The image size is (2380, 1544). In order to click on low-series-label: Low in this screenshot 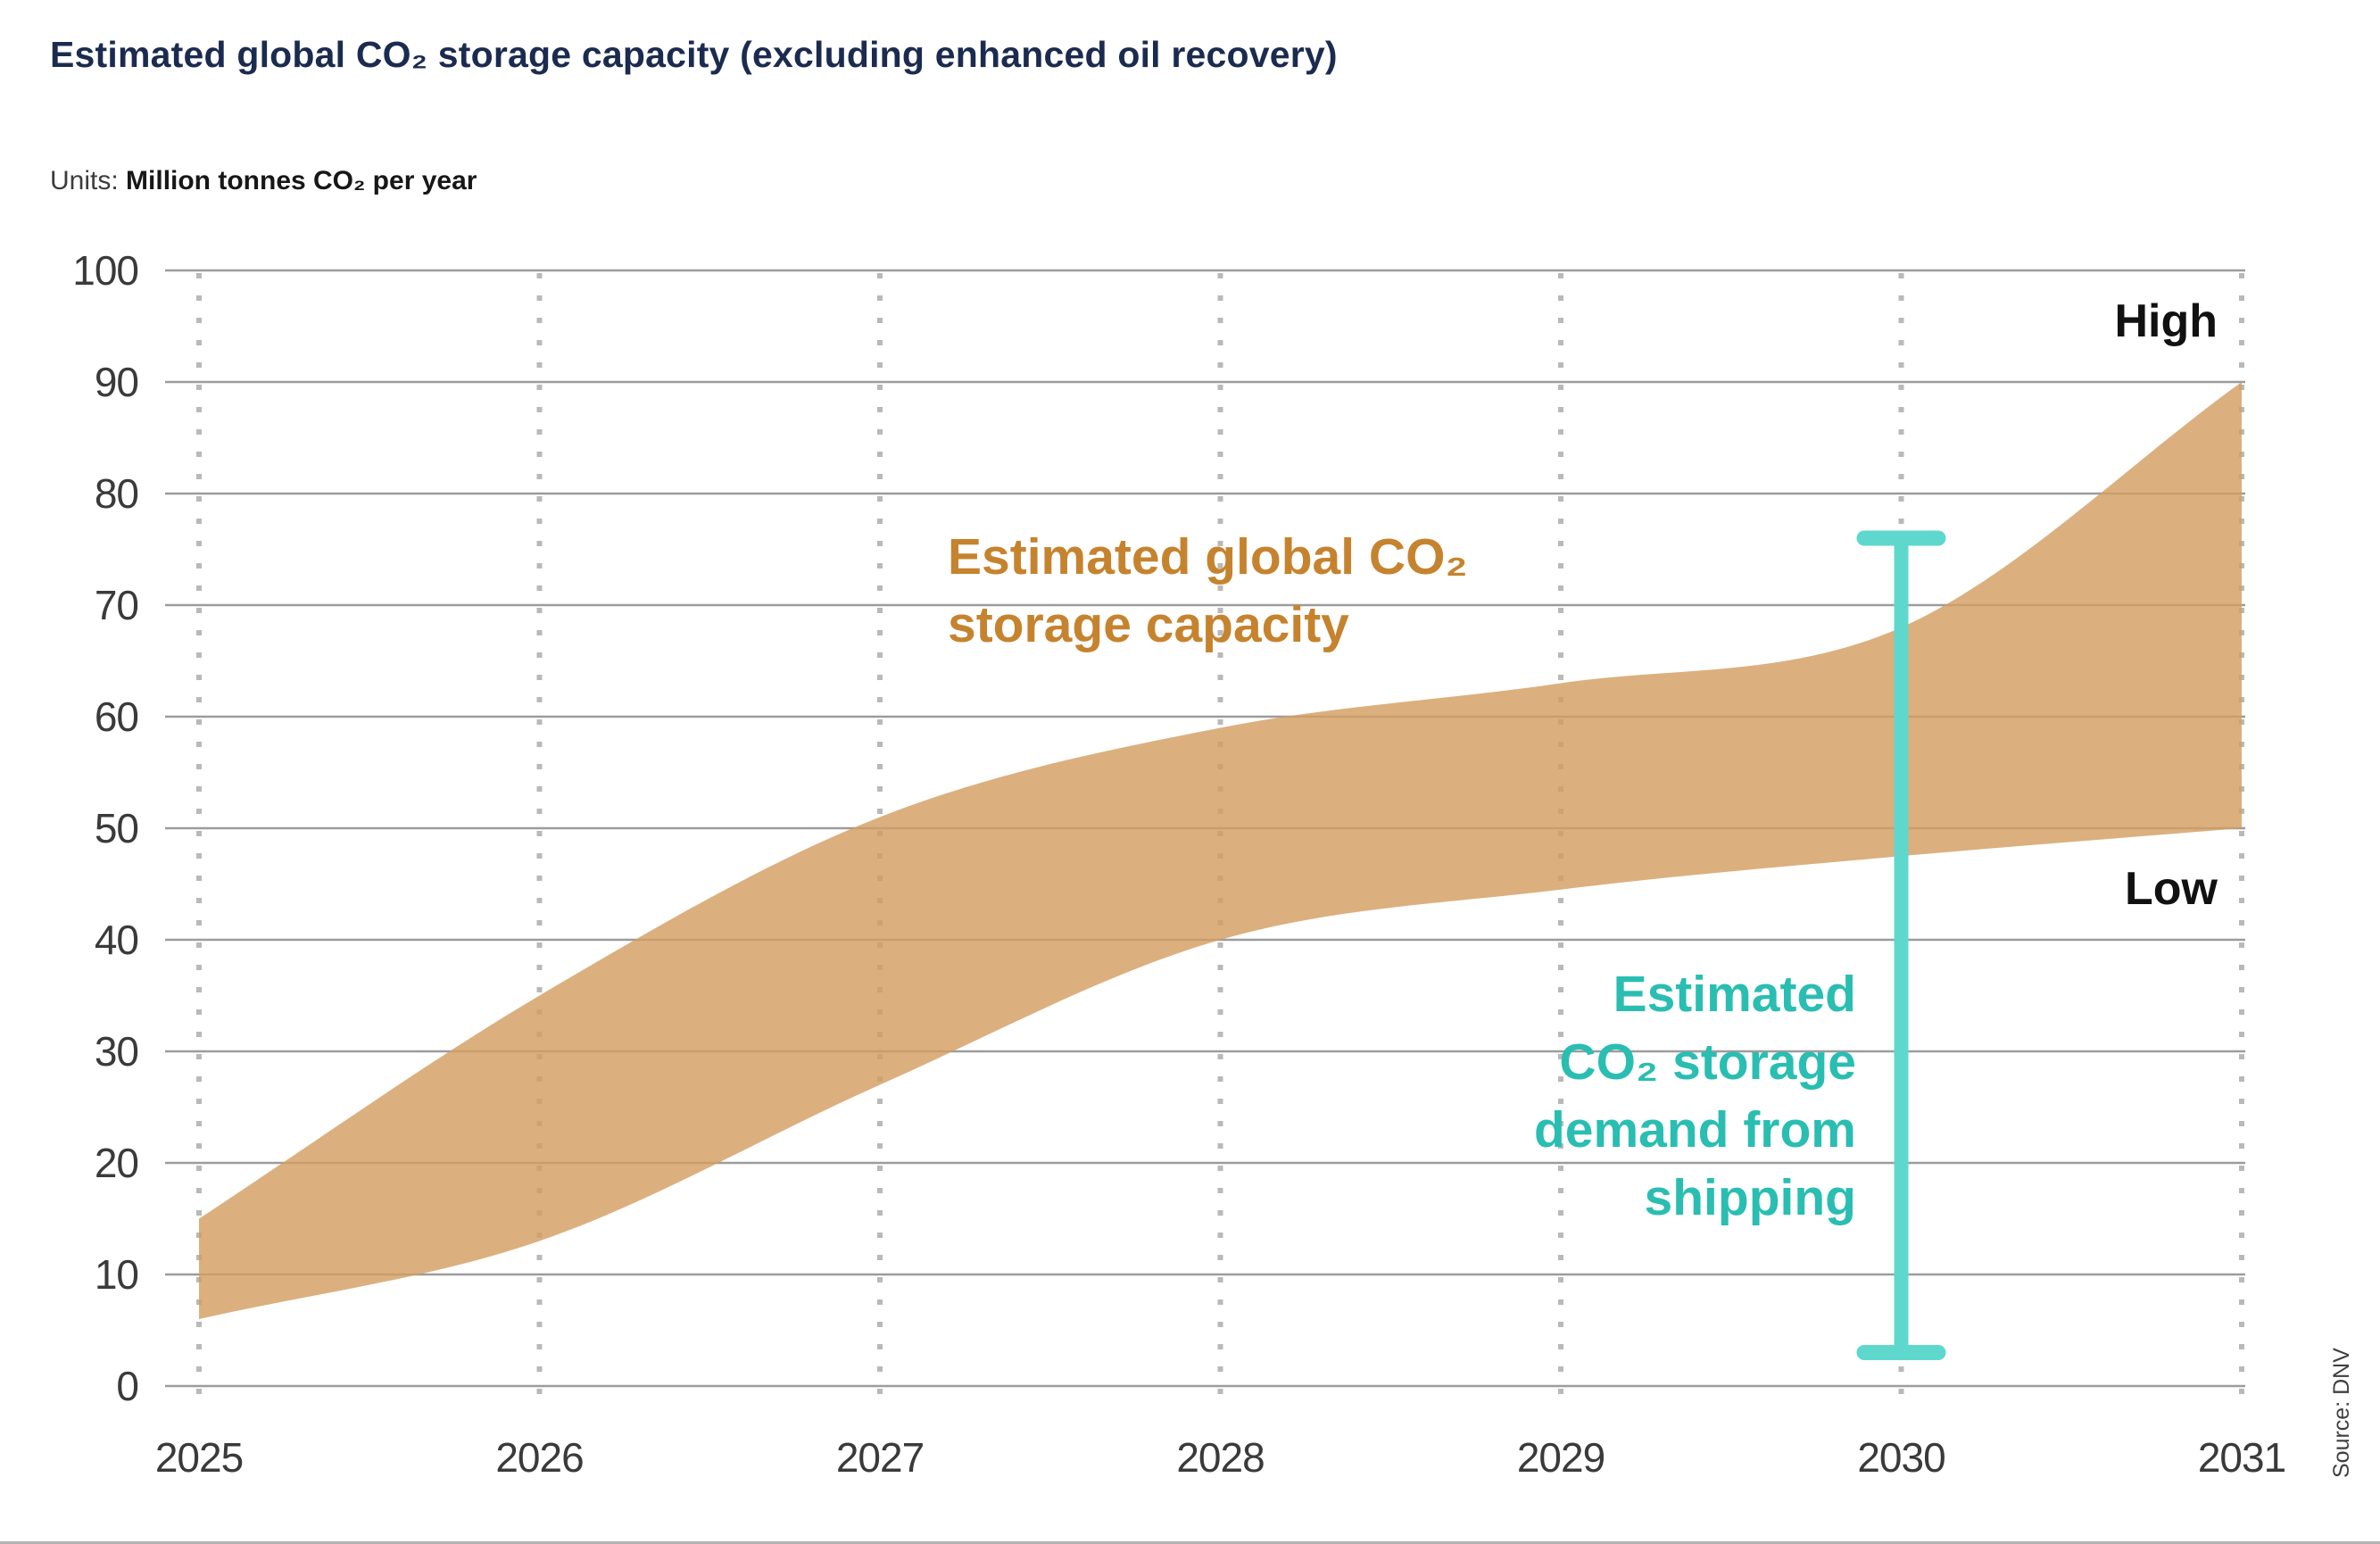, I will do `click(2171, 889)`.